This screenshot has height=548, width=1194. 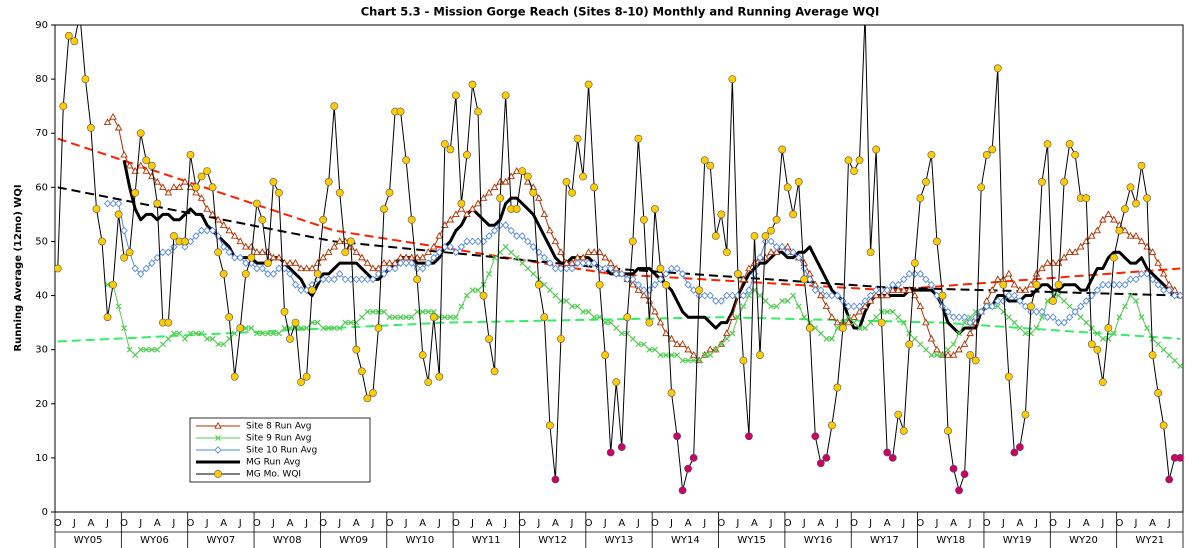 I want to click on group-label: WY07, so click(x=221, y=540).